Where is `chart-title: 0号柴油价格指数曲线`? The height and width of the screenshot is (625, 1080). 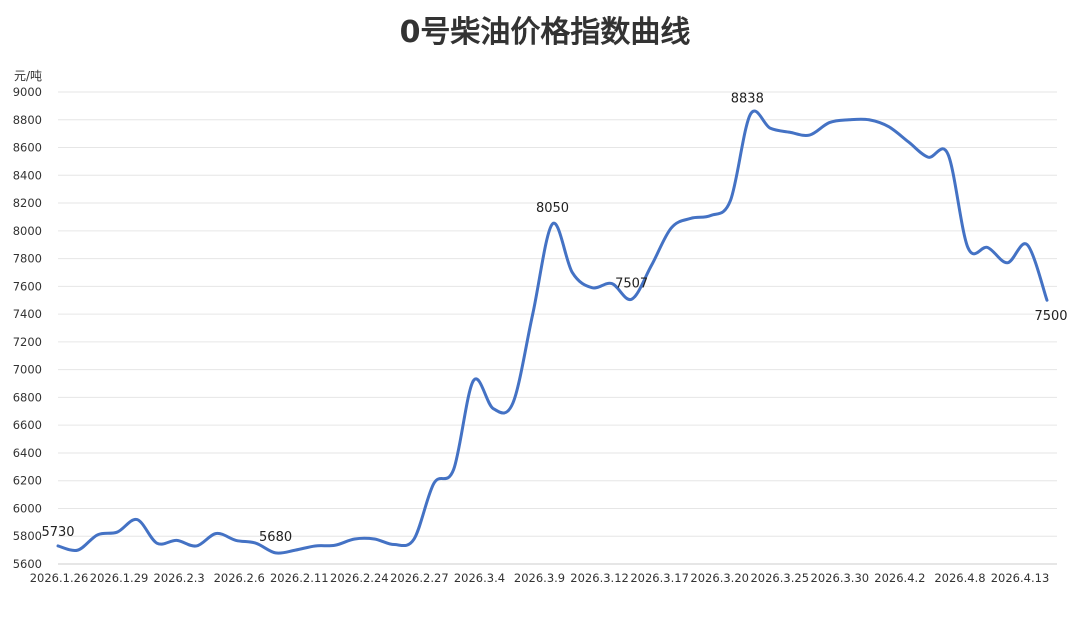 chart-title: 0号柴油价格指数曲线 is located at coordinates (545, 32).